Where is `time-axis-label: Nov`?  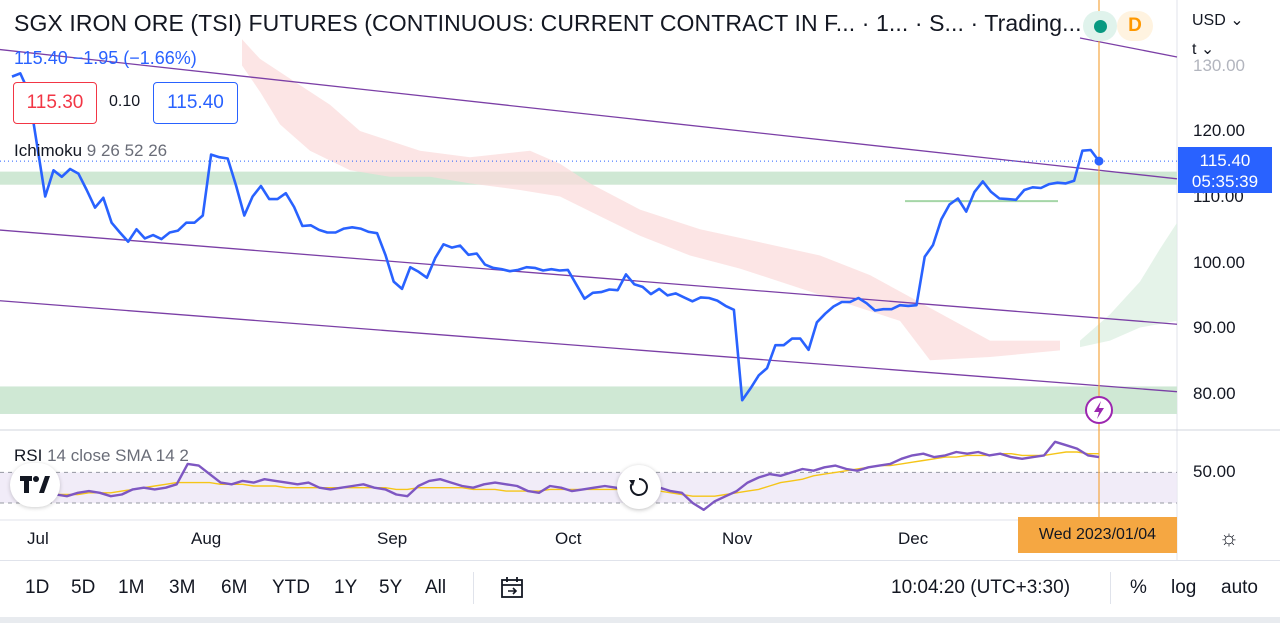 time-axis-label: Nov is located at coordinates (737, 538).